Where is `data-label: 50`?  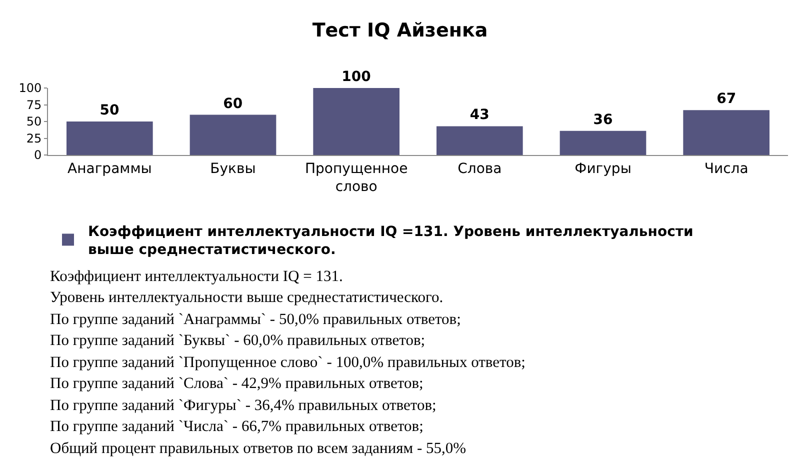
data-label: 50 is located at coordinates (110, 110).